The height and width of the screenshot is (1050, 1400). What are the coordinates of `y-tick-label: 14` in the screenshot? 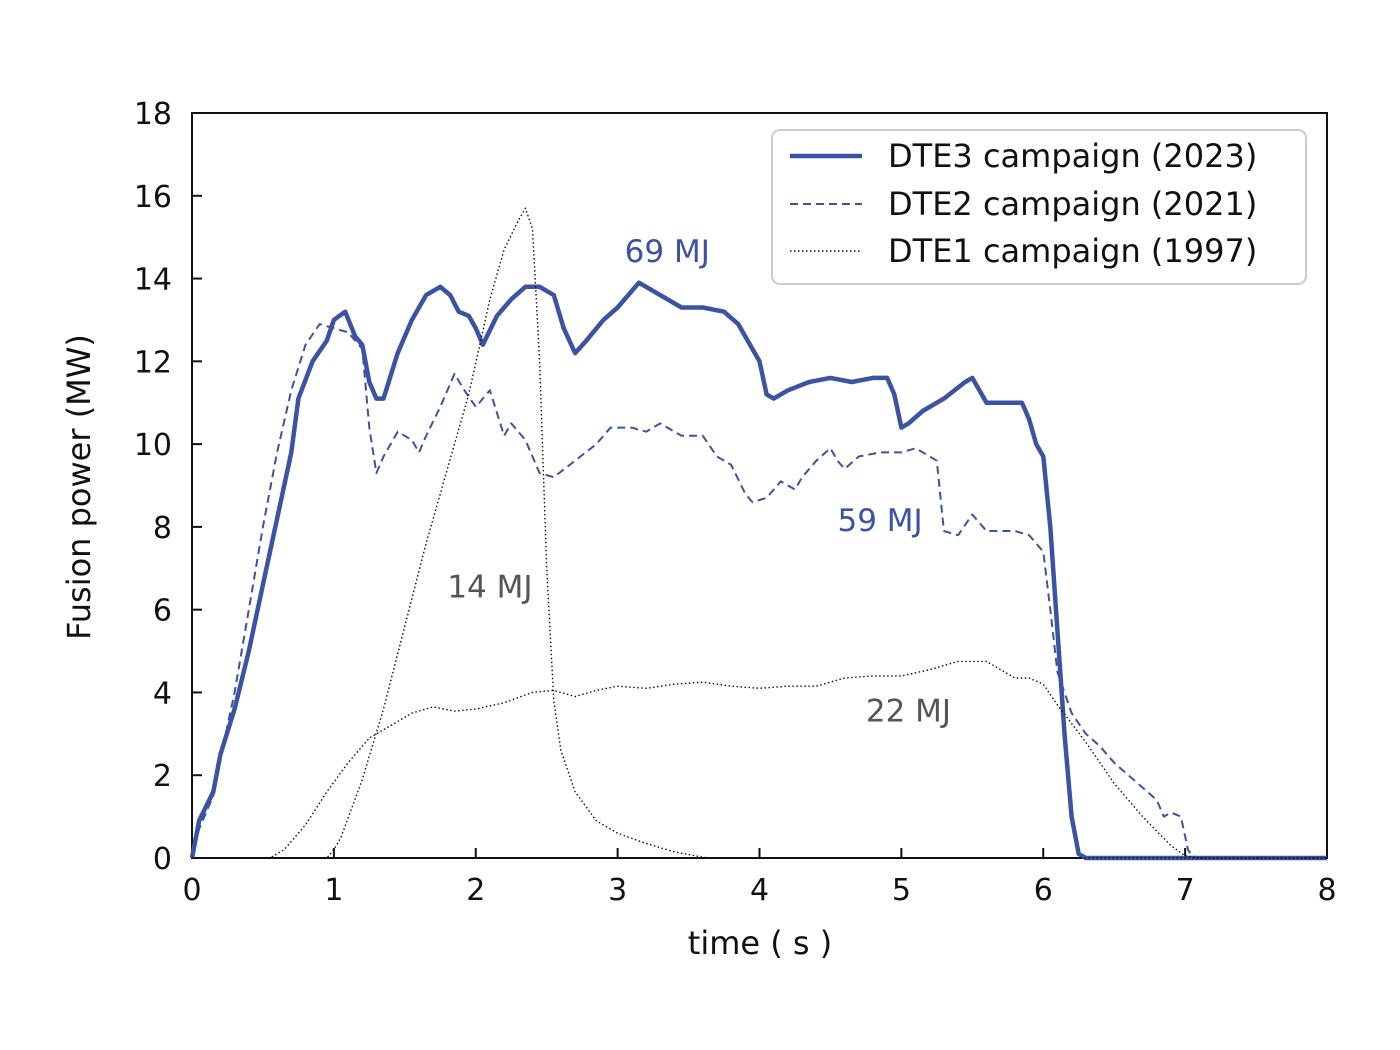 It's located at (153, 280).